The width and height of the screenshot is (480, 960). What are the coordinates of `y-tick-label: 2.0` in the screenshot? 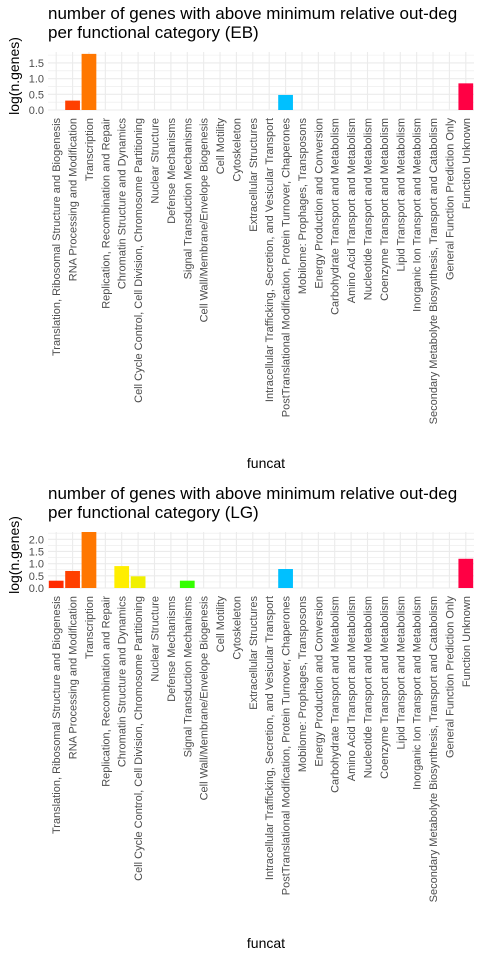 It's located at (36, 540).